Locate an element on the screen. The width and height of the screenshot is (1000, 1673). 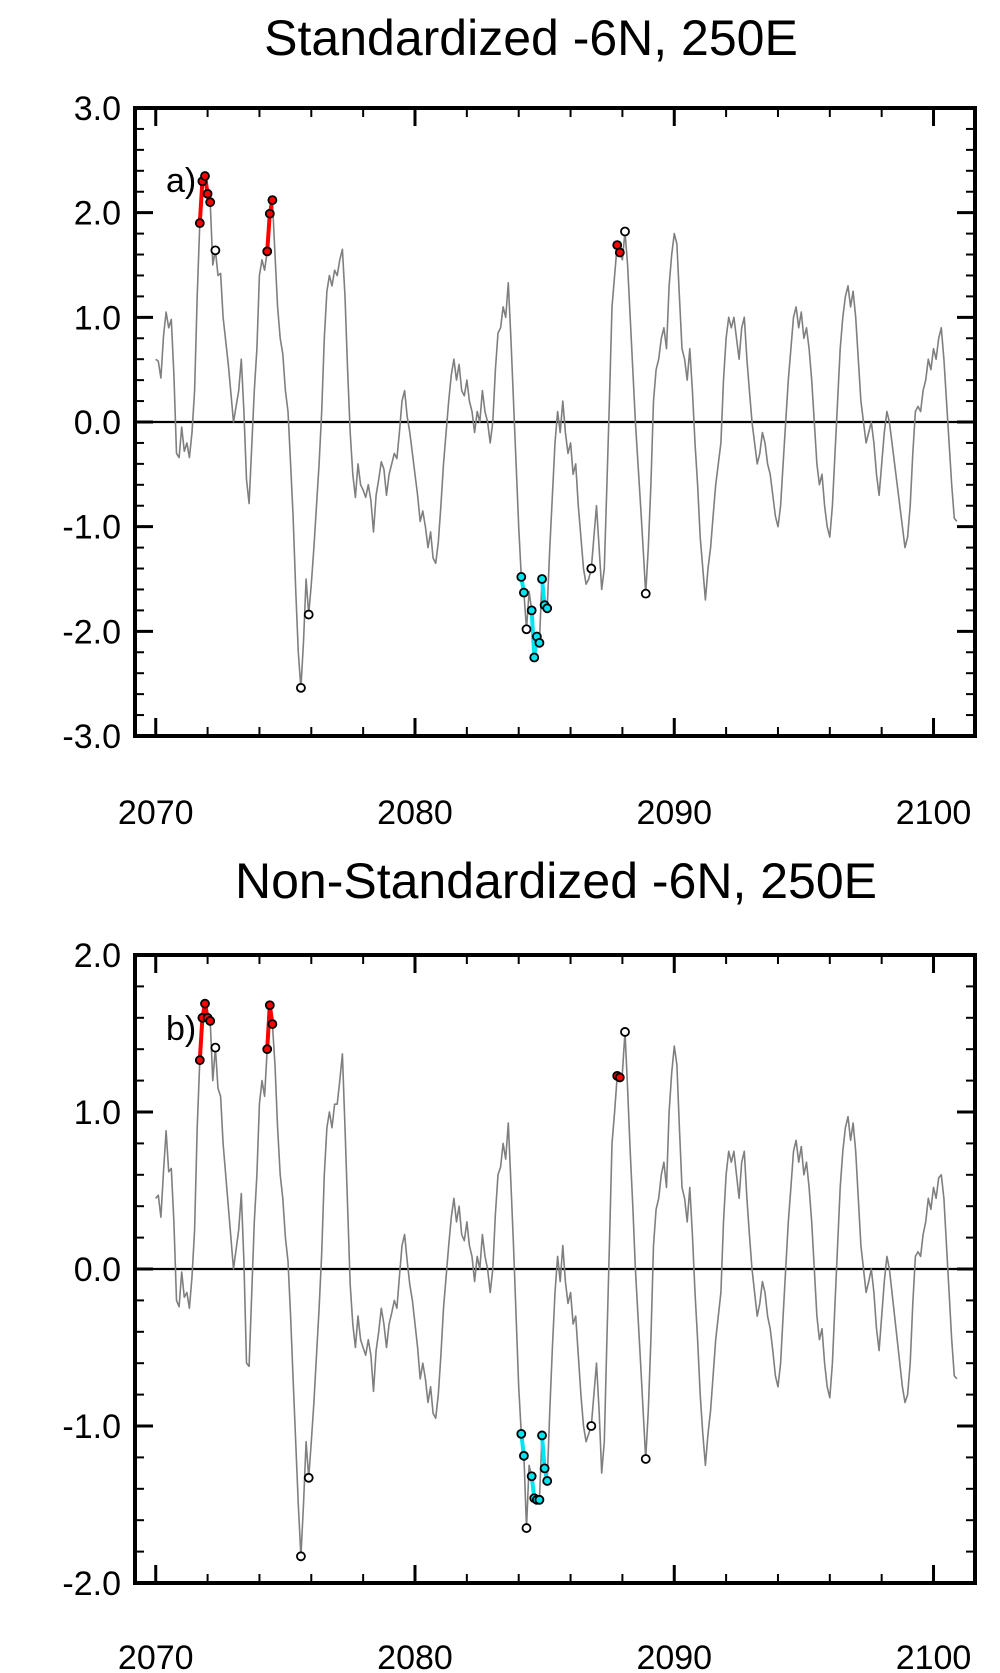
panel-label: a) is located at coordinates (181, 181).